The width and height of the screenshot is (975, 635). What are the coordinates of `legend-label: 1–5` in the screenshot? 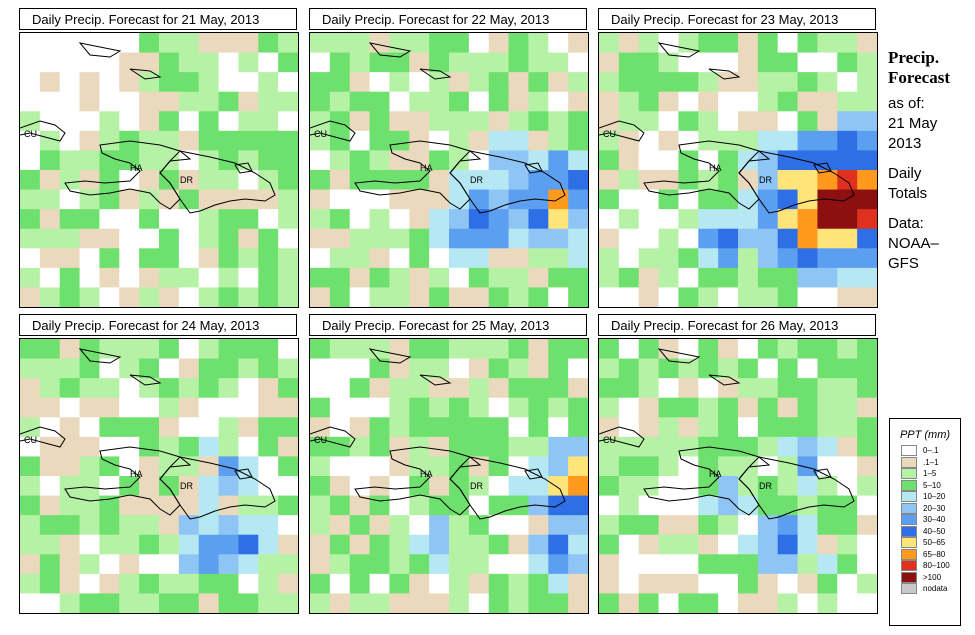 It's located at (930, 473).